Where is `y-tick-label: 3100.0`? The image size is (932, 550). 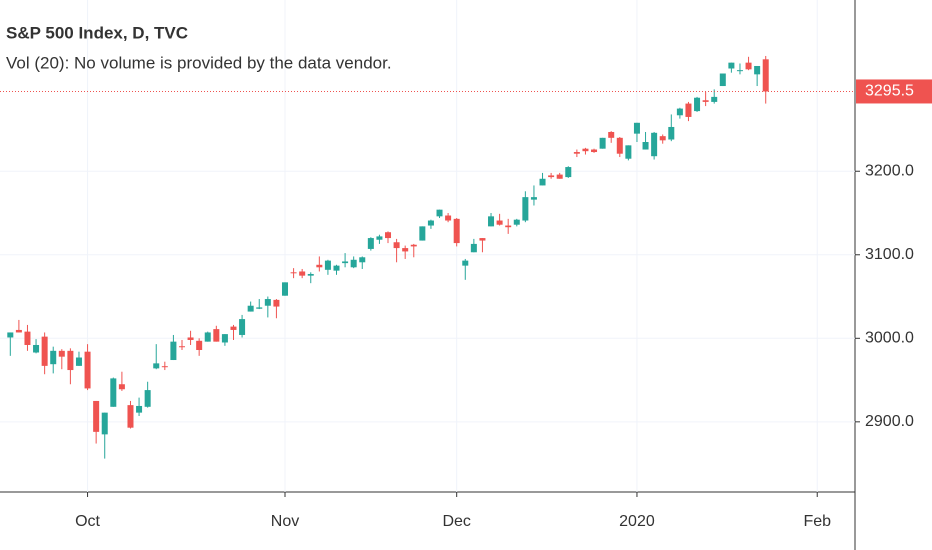
y-tick-label: 3100.0 is located at coordinates (889, 254).